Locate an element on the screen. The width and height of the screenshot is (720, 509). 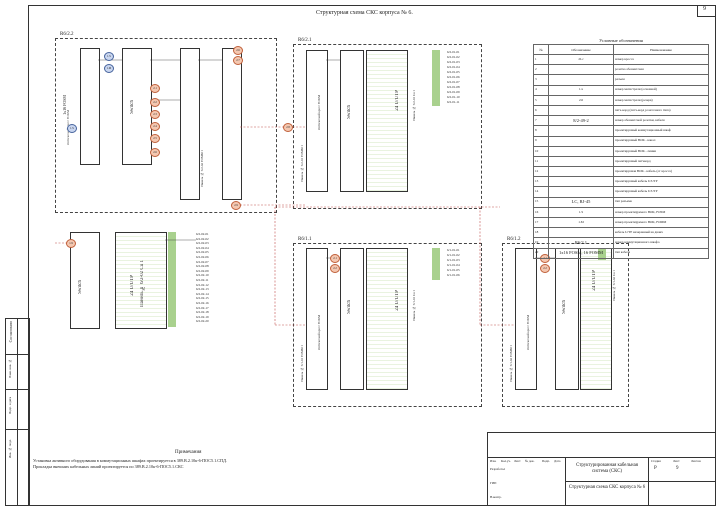
port: 6/1-01-05 is located at coordinates (453, 270).